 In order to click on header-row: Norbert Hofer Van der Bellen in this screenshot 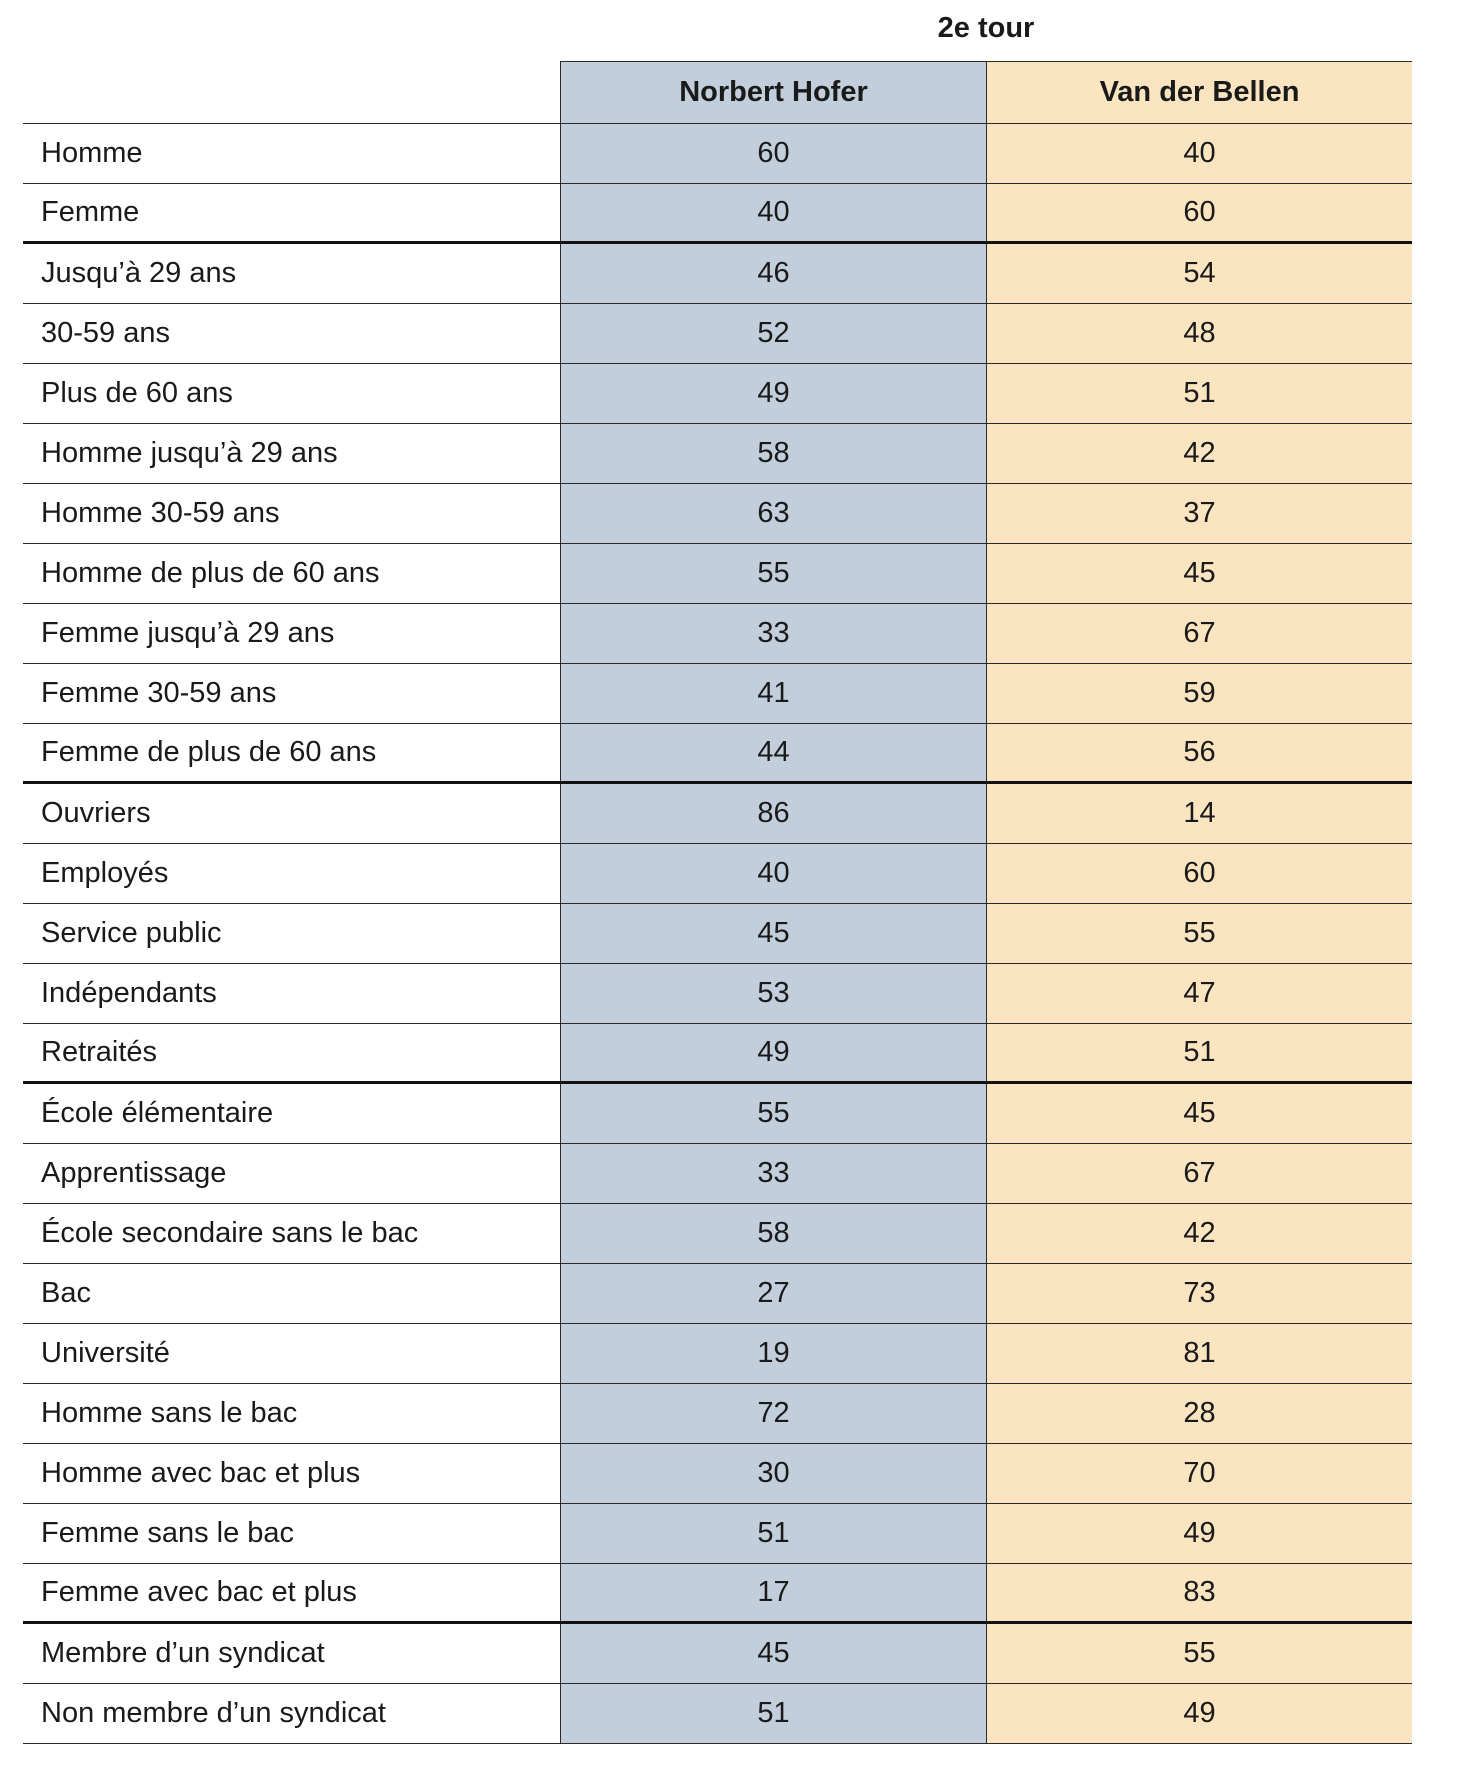, I will do `click(717, 92)`.